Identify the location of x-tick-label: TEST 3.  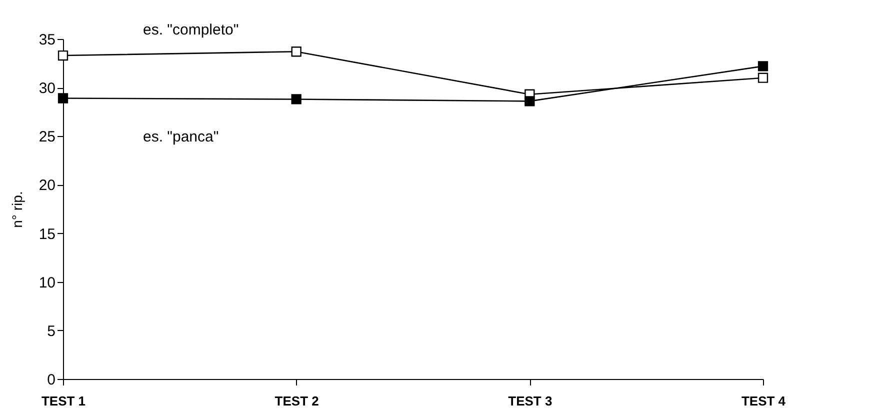
(530, 401).